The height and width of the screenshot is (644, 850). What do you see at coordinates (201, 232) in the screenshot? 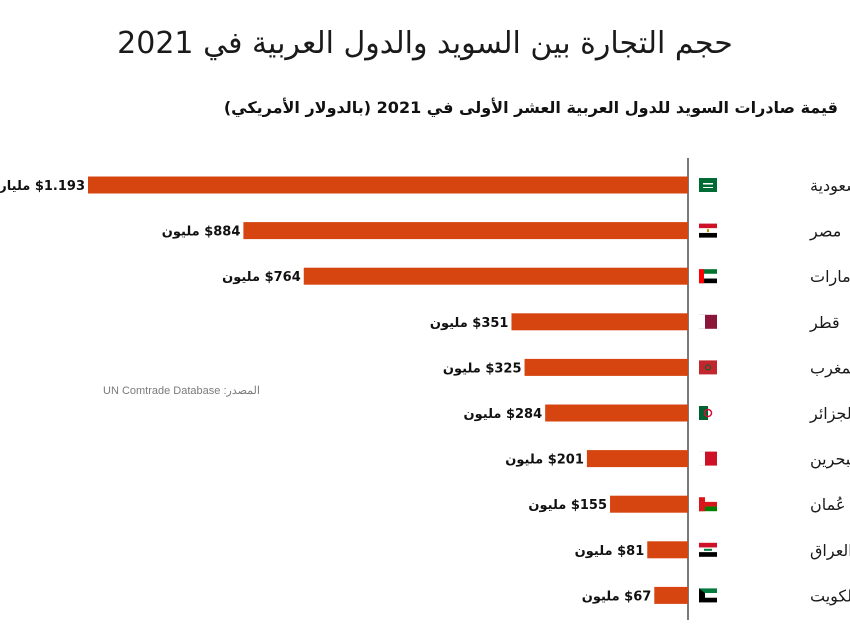
I see `value-label: $884 مليون` at bounding box center [201, 232].